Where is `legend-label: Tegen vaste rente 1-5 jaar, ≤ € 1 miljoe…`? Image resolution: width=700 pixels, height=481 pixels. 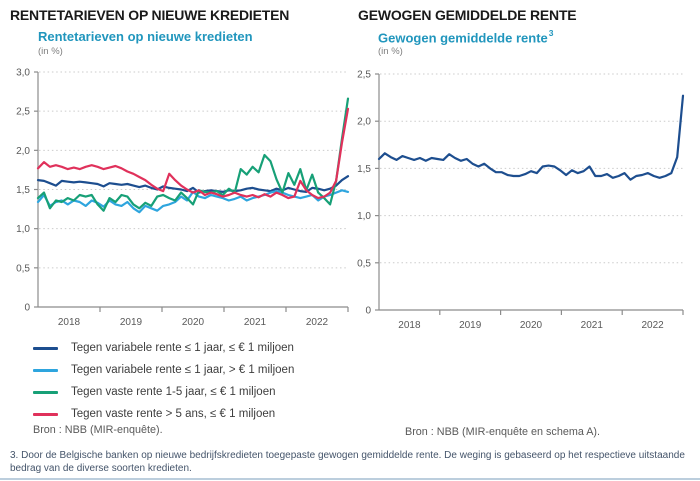 legend-label: Tegen vaste rente 1-5 jaar, ≤ € 1 miljoe… is located at coordinates (173, 392).